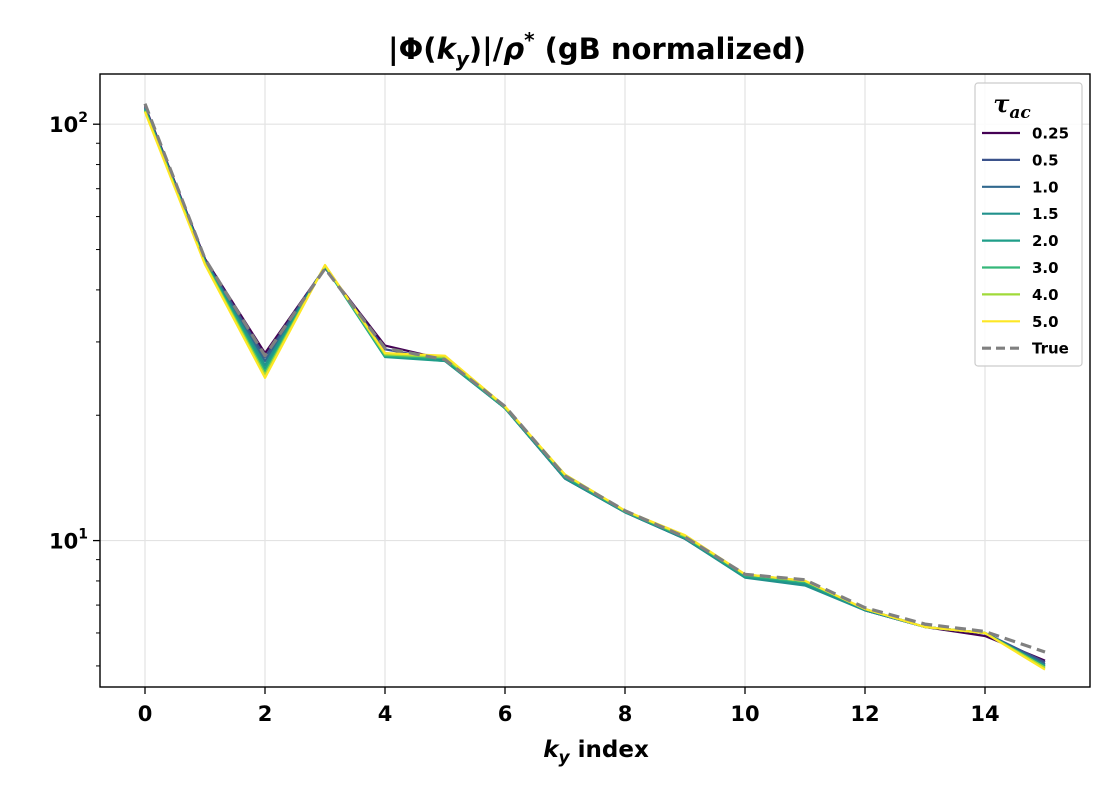 Image resolution: width=1120 pixels, height=800 pixels. Describe the element at coordinates (984, 714) in the screenshot. I see `x-tick-label: 14` at that location.